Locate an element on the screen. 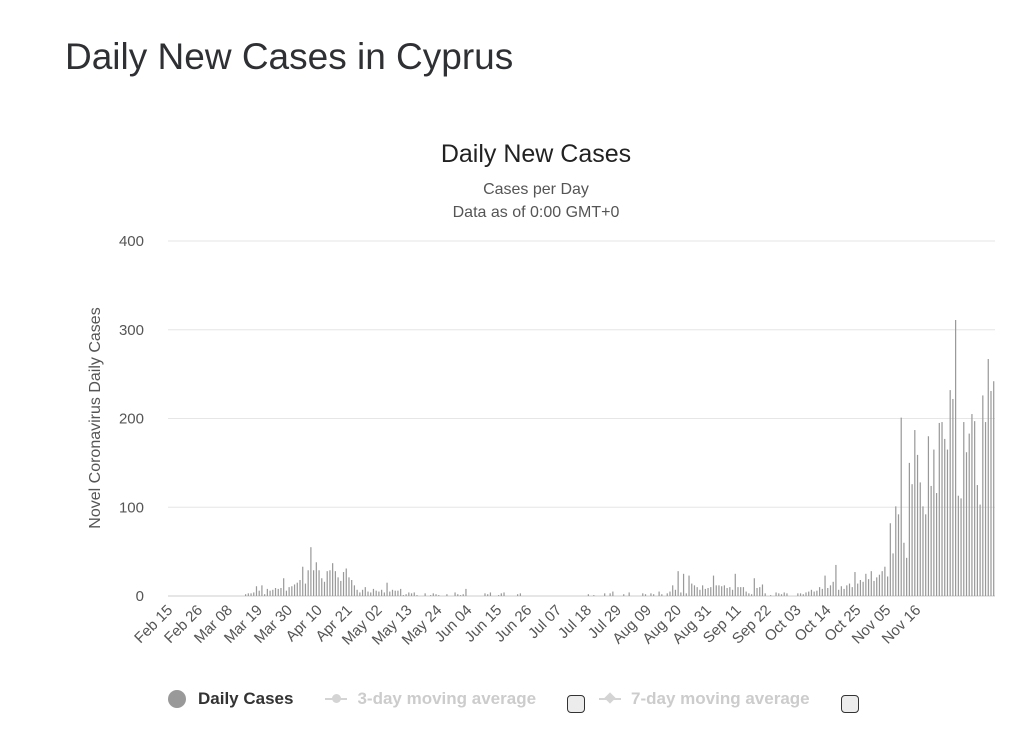 Image resolution: width=1024 pixels, height=755 pixels. legend-7day-average: 7-day moving average is located at coordinates (704, 699).